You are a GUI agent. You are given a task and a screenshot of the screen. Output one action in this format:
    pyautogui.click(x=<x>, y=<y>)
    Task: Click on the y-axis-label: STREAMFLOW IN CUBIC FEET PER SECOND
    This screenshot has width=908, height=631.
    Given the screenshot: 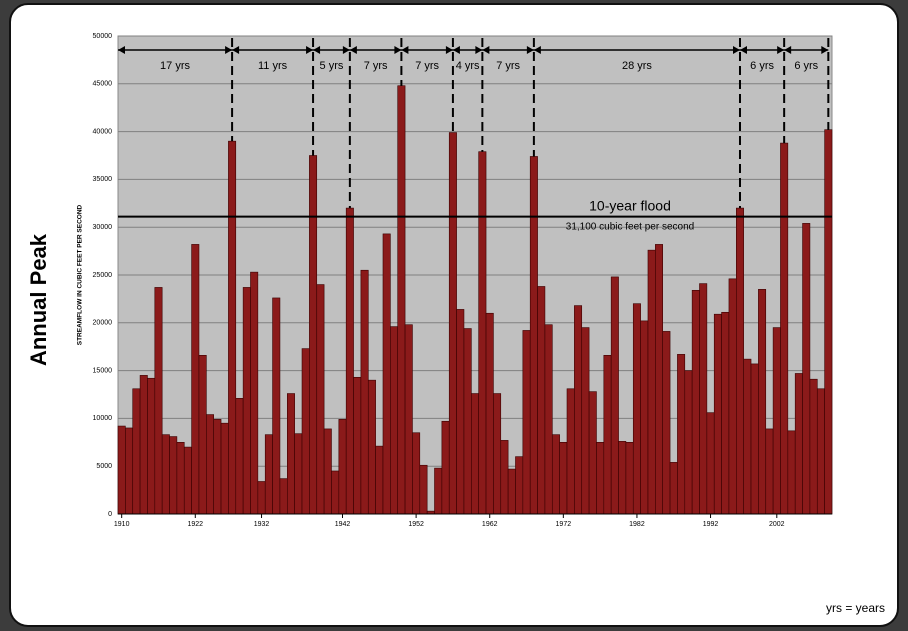 What is the action you would take?
    pyautogui.click(x=80, y=274)
    